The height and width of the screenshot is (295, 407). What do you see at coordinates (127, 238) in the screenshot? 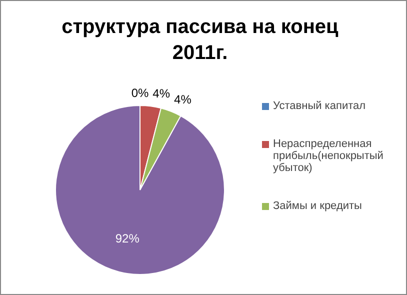
I see `data-label: 92%` at bounding box center [127, 238].